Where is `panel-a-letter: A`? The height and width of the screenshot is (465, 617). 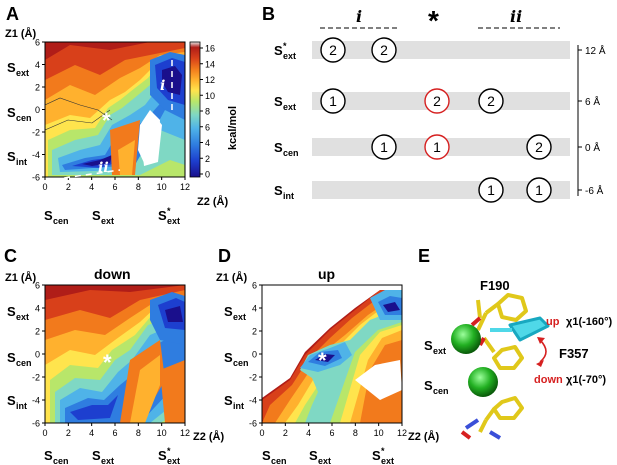 panel-a-letter: A is located at coordinates (12, 14).